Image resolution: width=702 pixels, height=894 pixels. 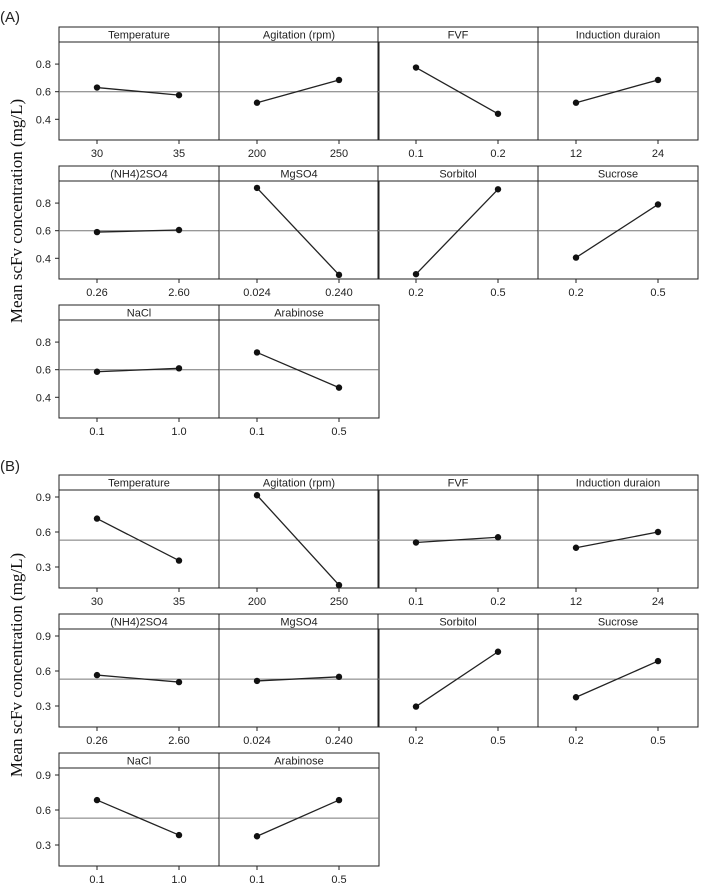 I want to click on subplot--nh4-2so4: (NH4)2SO4 0.26 2.60 0.3 0.6 0.9, so click(x=128, y=680).